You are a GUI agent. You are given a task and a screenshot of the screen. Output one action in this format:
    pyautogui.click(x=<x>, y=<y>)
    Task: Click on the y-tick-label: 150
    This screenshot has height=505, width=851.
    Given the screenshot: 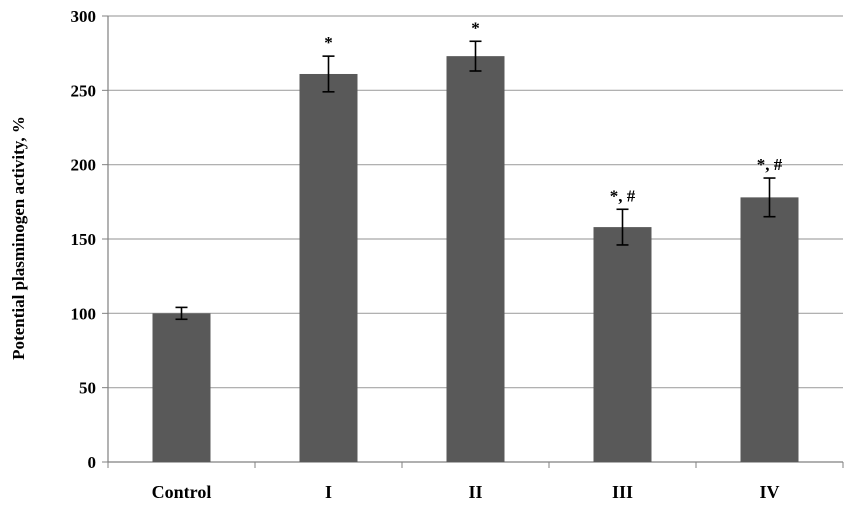 What is the action you would take?
    pyautogui.click(x=84, y=239)
    